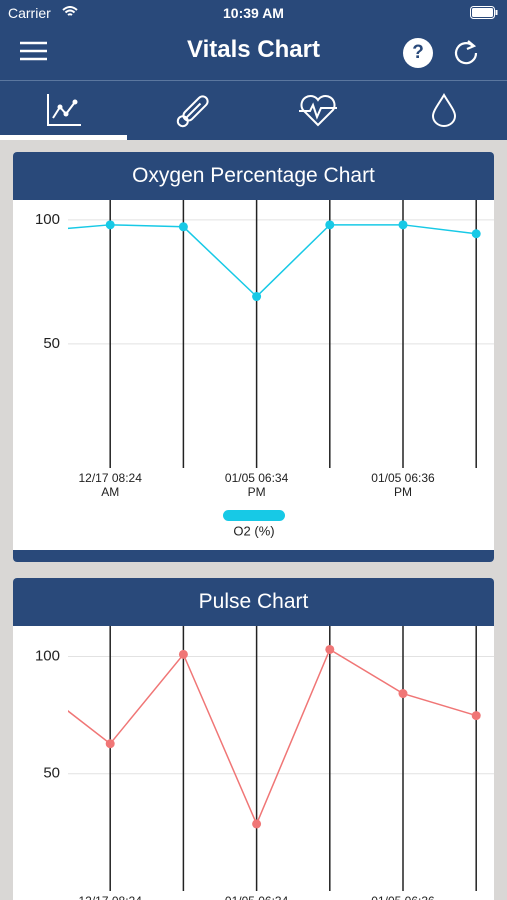 The width and height of the screenshot is (507, 900). What do you see at coordinates (64, 110) in the screenshot?
I see `chart-tab` at bounding box center [64, 110].